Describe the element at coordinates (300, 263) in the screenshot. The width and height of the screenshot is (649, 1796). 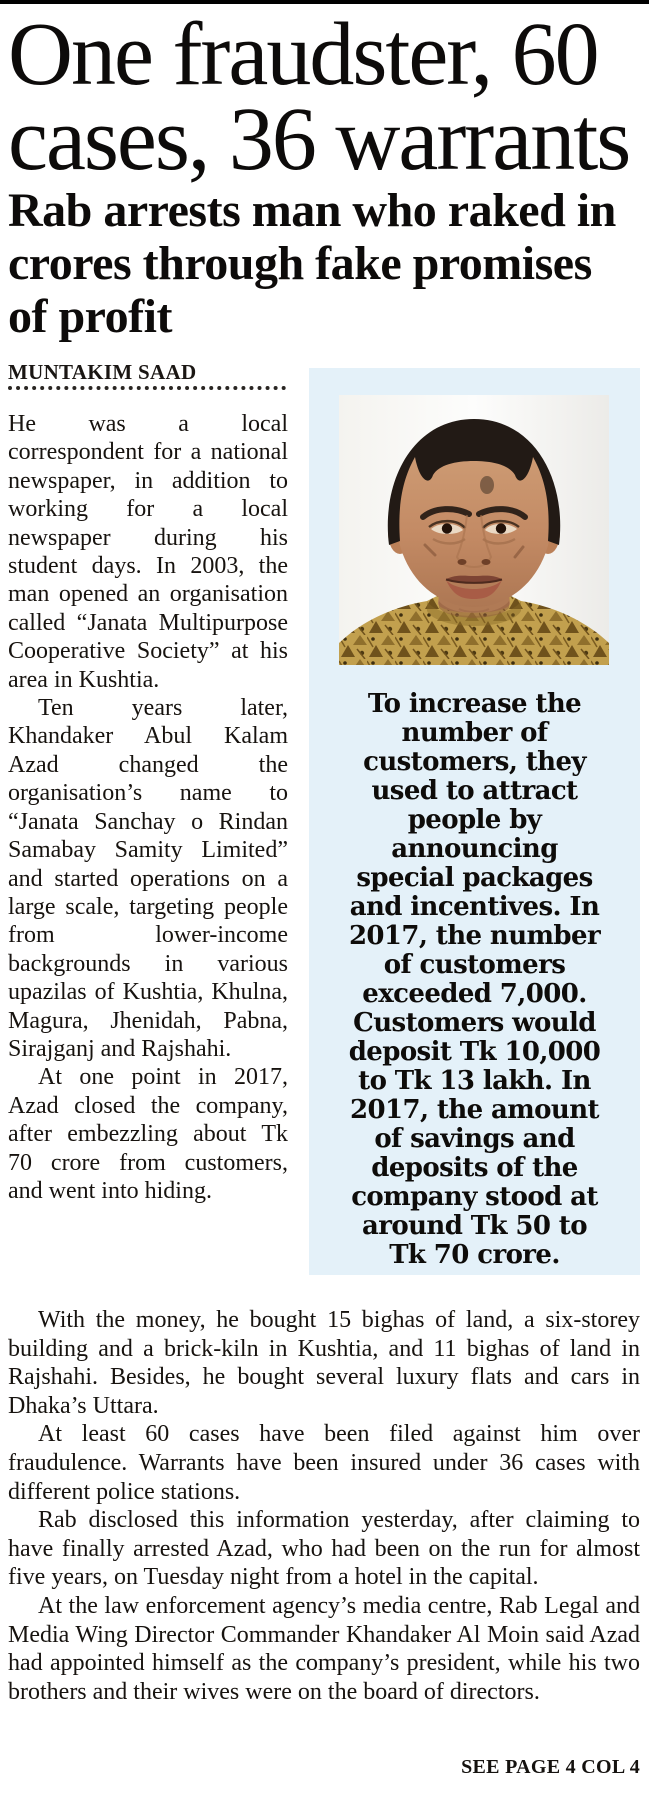
I see `subheadline-line-2: crores through fake promises` at that location.